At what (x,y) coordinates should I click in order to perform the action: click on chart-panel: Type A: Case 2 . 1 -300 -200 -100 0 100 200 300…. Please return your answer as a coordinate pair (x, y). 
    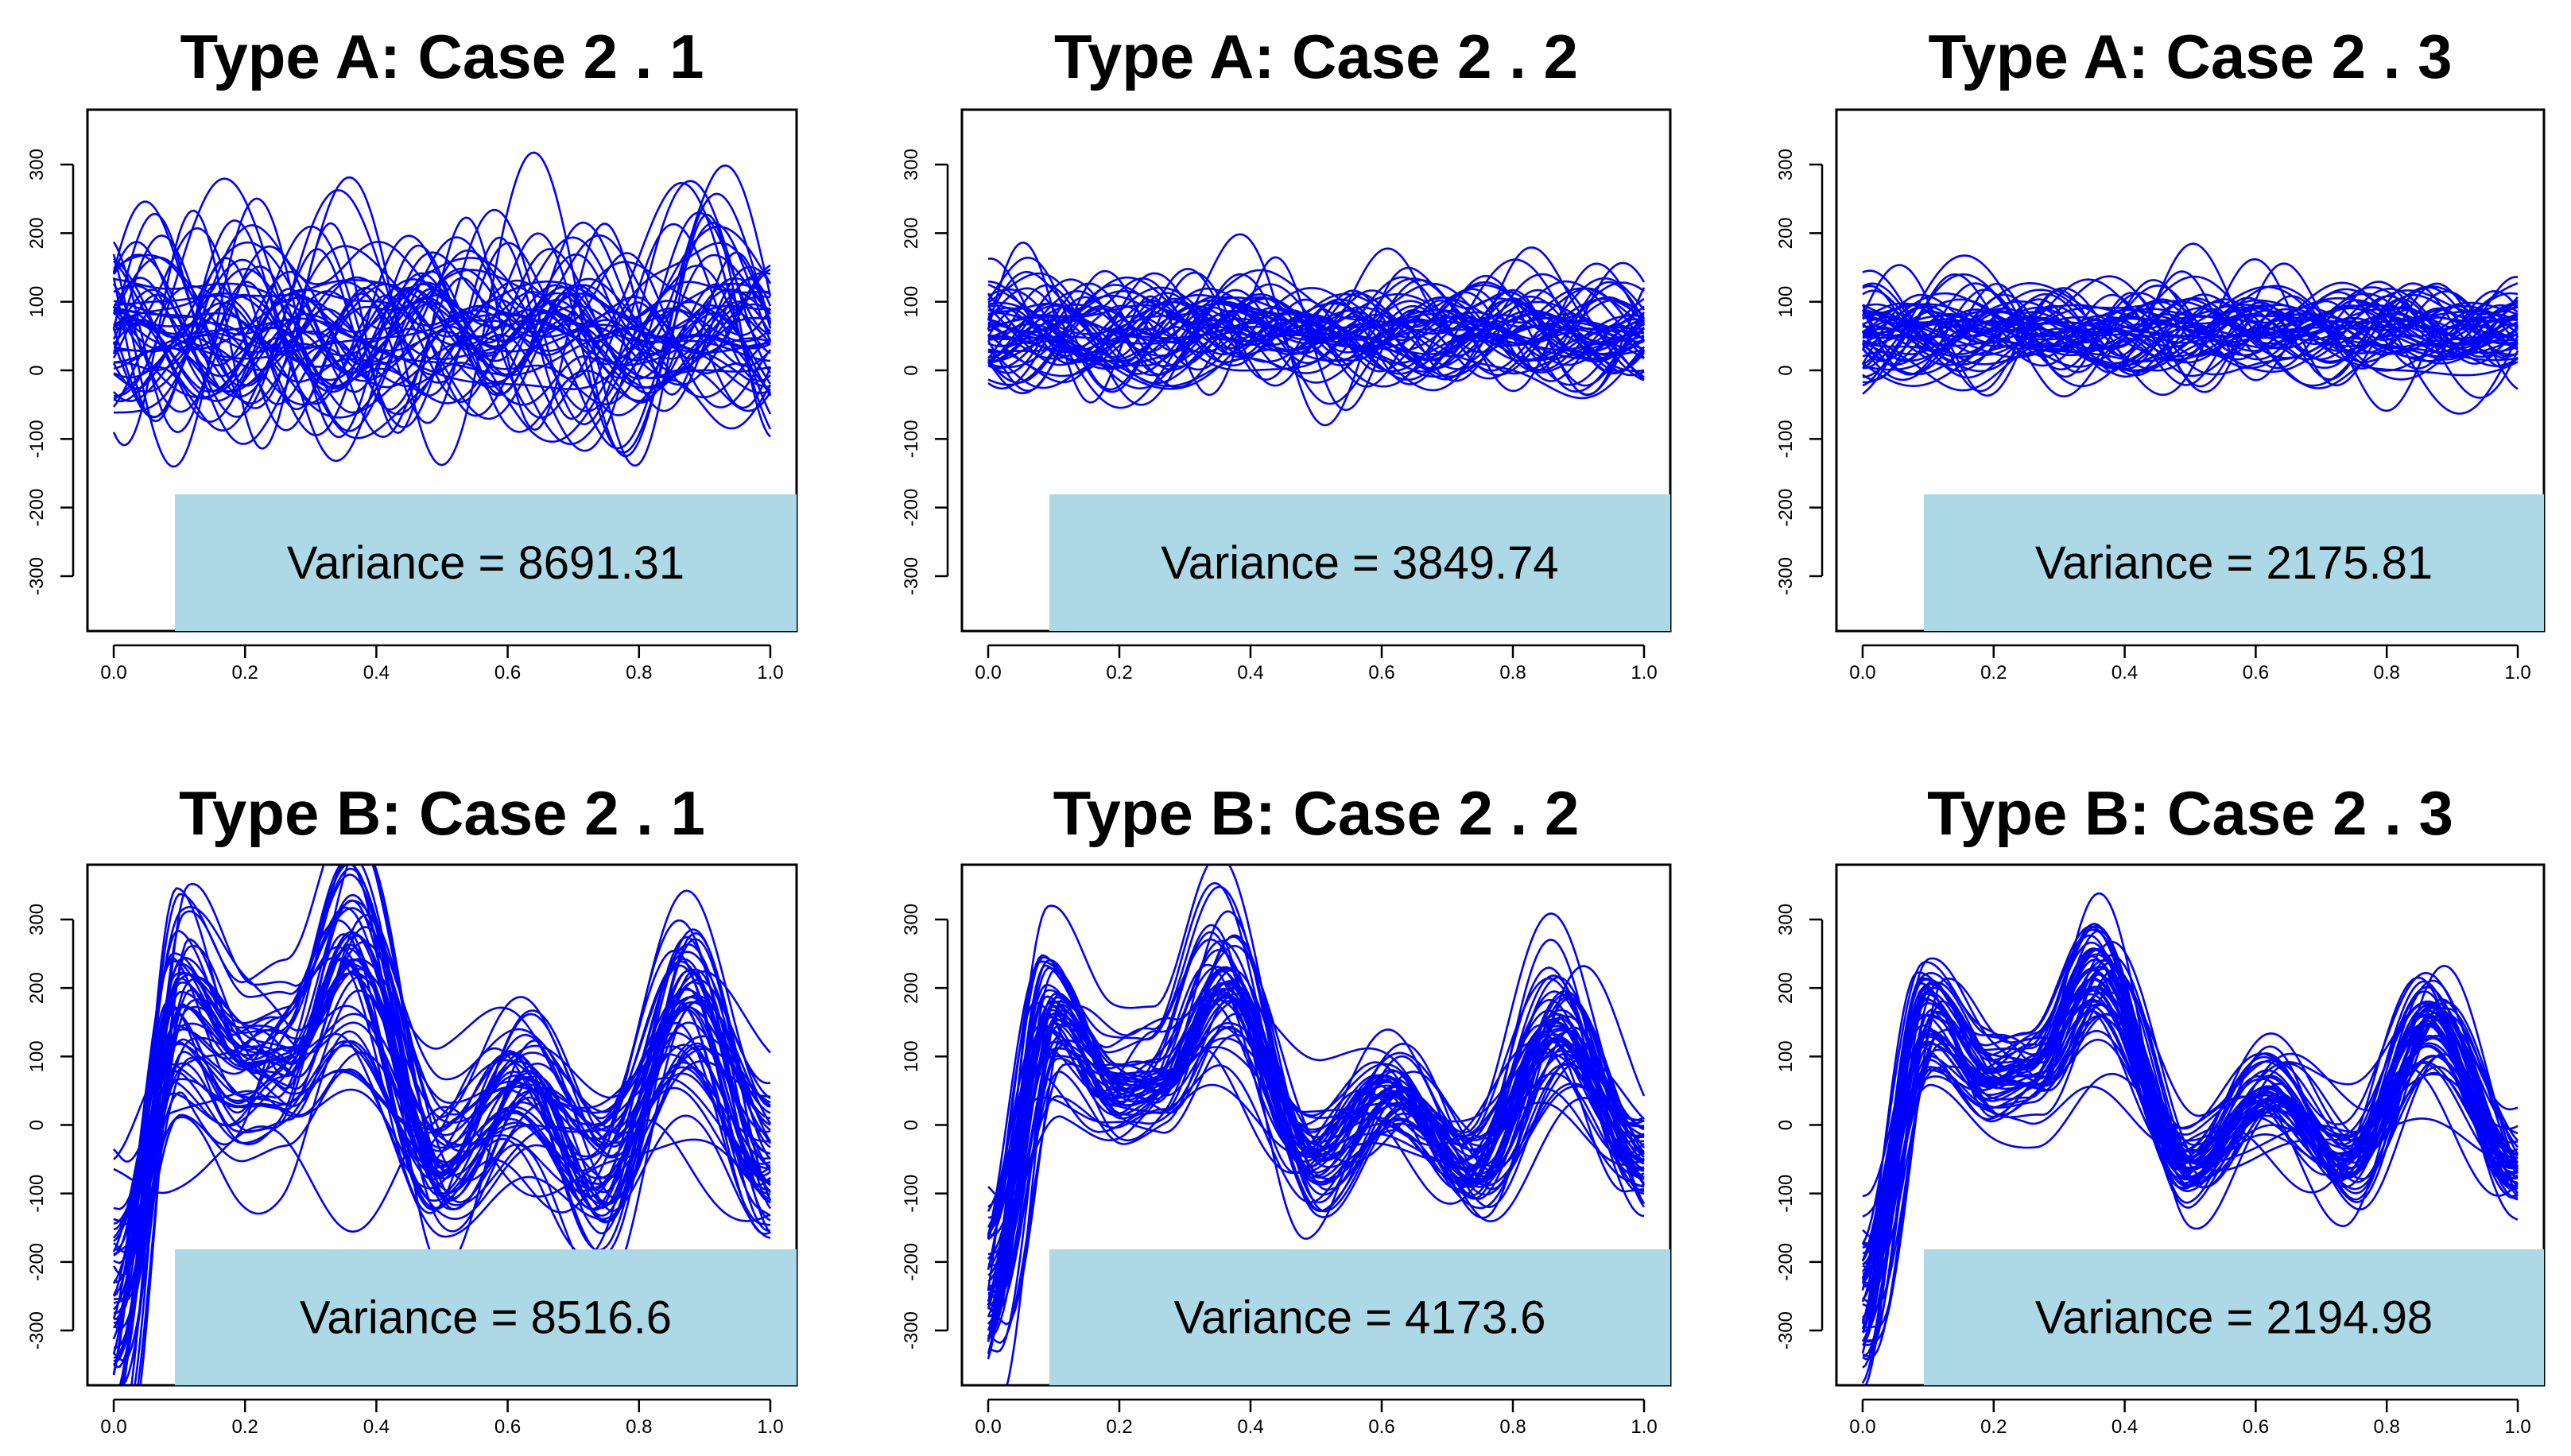
    Looking at the image, I should click on (412, 352).